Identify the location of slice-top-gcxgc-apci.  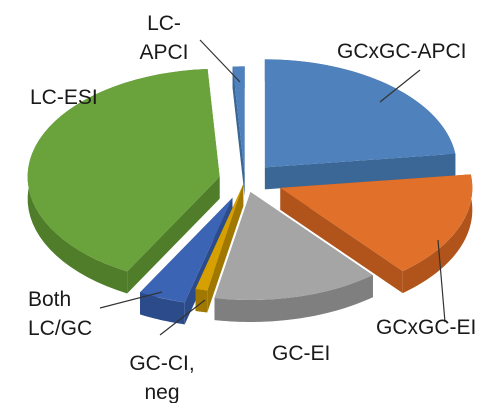
(360, 113).